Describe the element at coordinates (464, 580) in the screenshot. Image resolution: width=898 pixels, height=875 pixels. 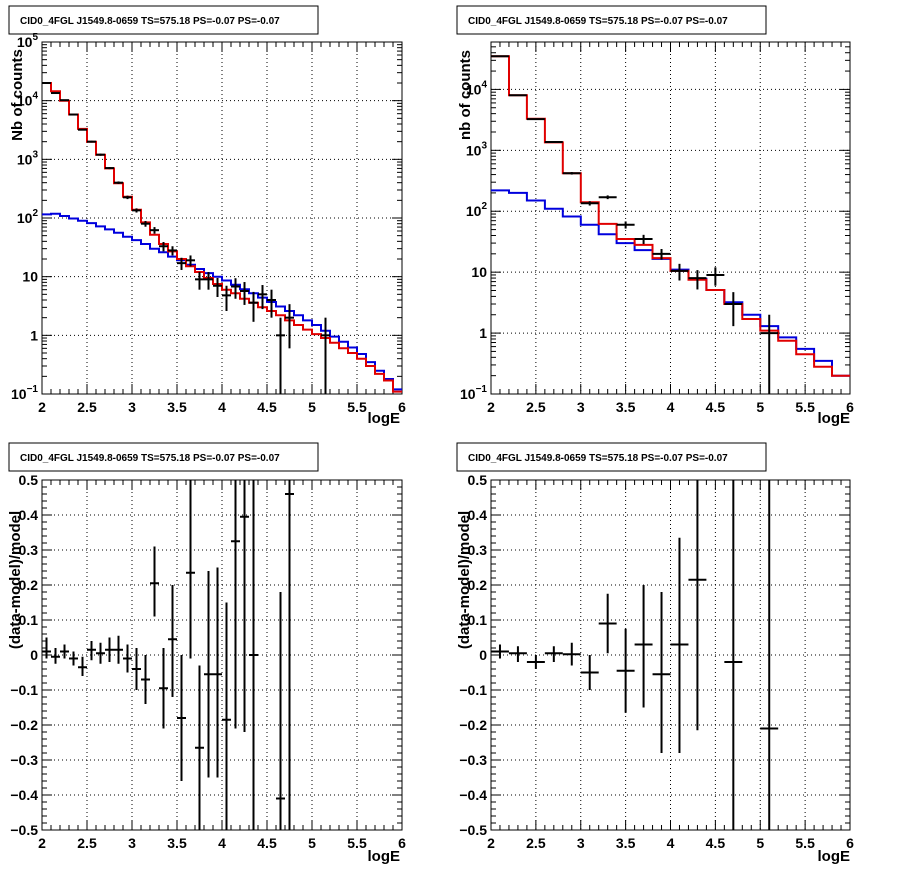
I see `panel-4-ylabel: (data-model)/model` at that location.